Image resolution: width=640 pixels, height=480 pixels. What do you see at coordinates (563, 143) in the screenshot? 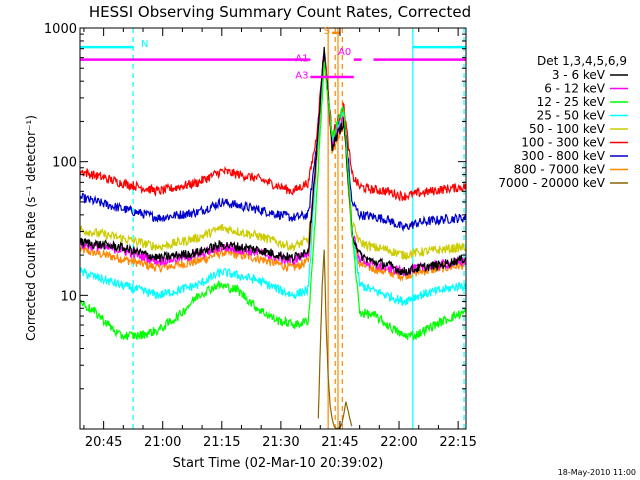
I see `legend-label-5: 100 - 300 keV` at bounding box center [563, 143].